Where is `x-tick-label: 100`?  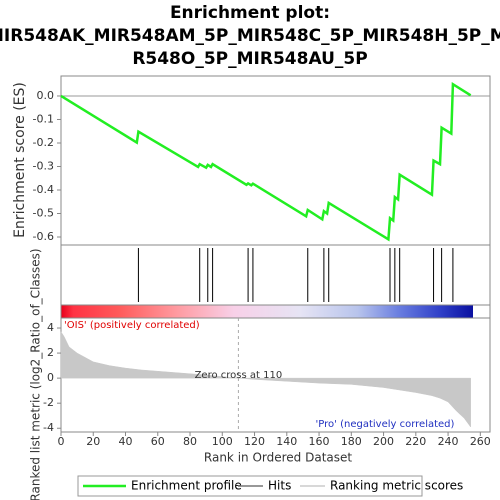
x-tick-label: 100 is located at coordinates (222, 441).